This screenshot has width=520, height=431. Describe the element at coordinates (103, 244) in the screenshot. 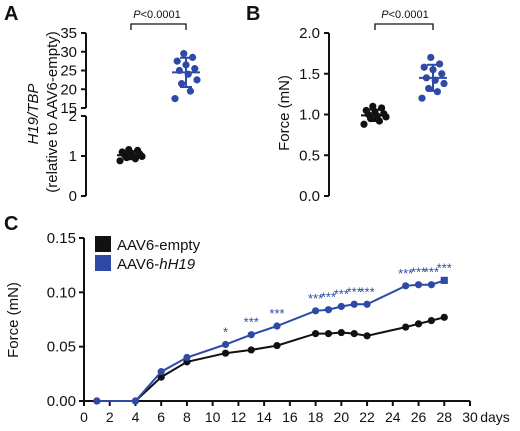

I see `legend-swatch-empty` at that location.